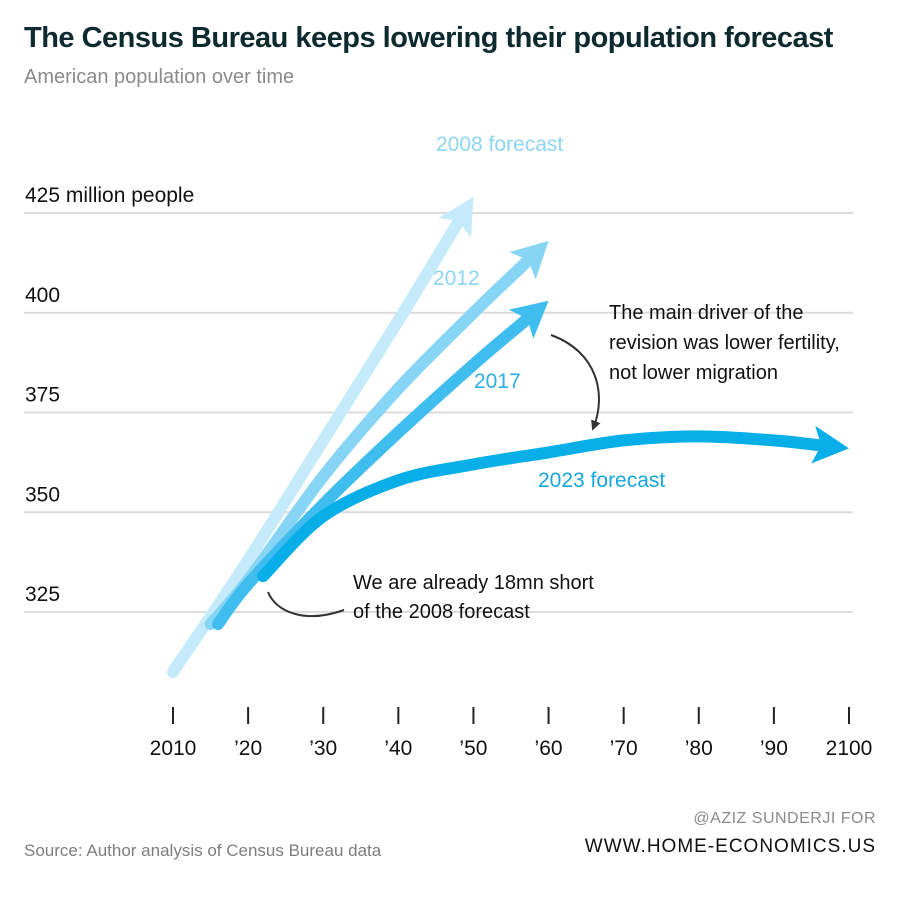  I want to click on series-line-2017, so click(371, 472).